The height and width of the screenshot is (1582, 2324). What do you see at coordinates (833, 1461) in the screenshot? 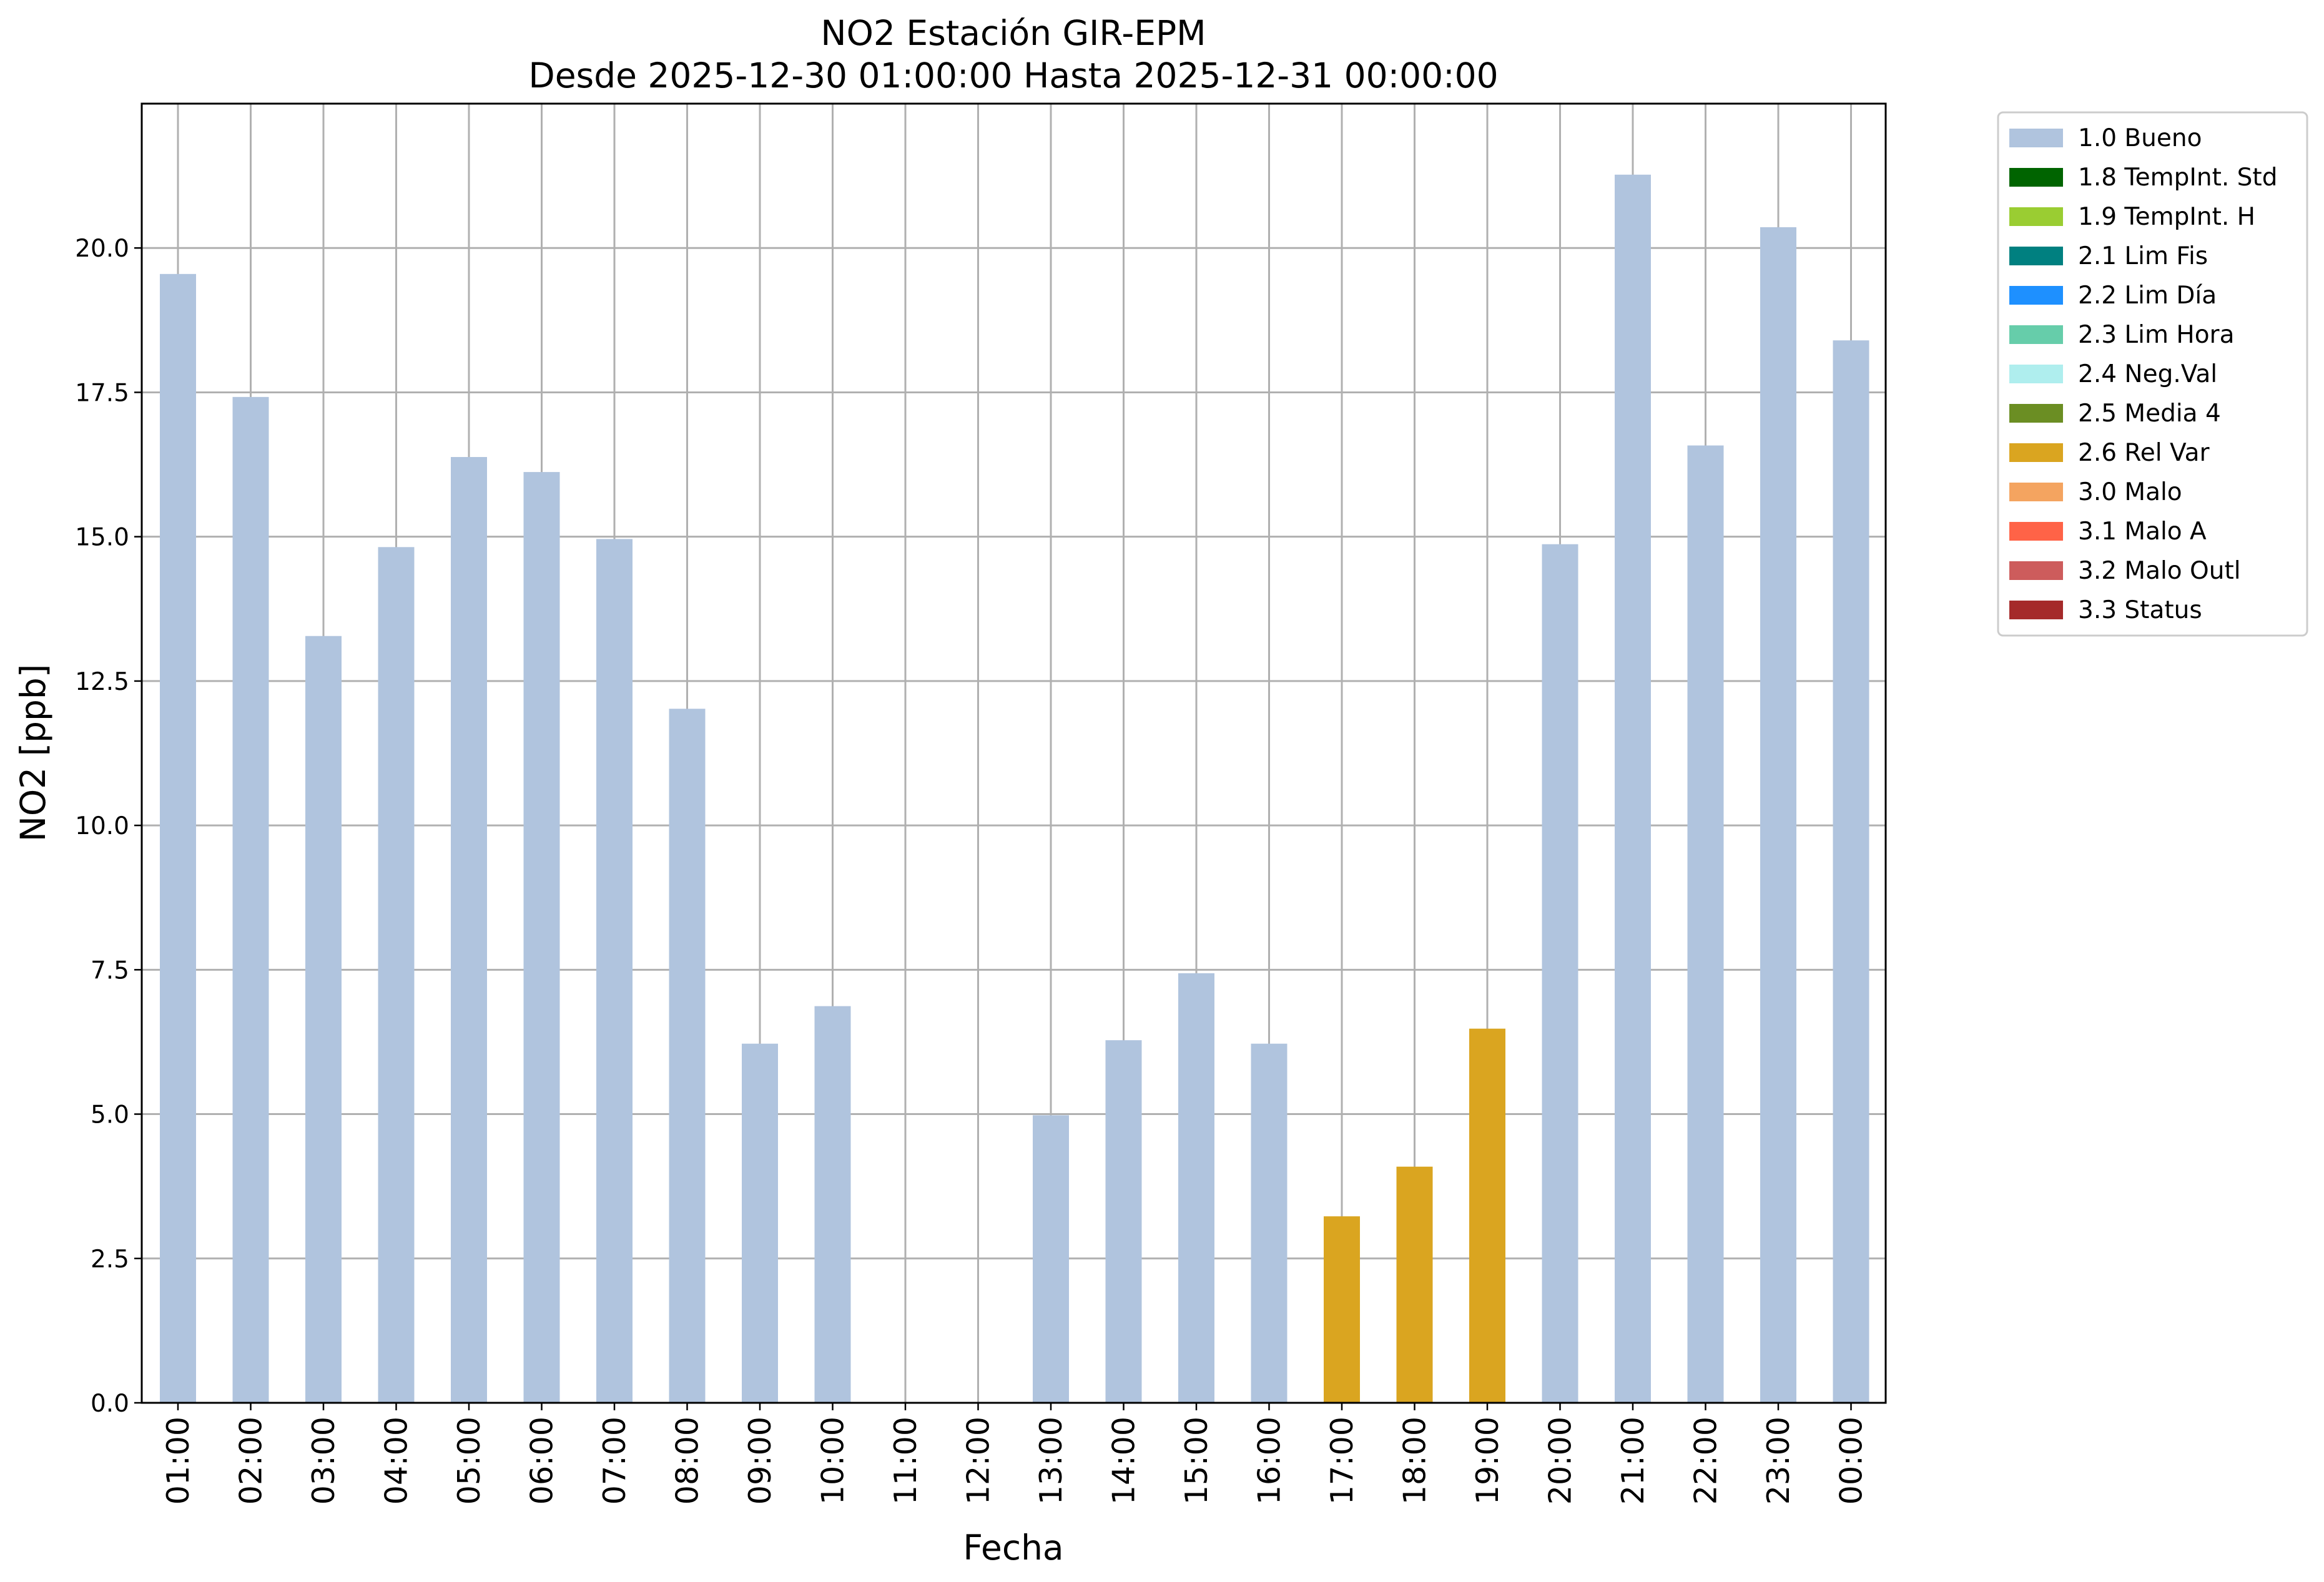
I see `x-tick-label: 10:00` at bounding box center [833, 1461].